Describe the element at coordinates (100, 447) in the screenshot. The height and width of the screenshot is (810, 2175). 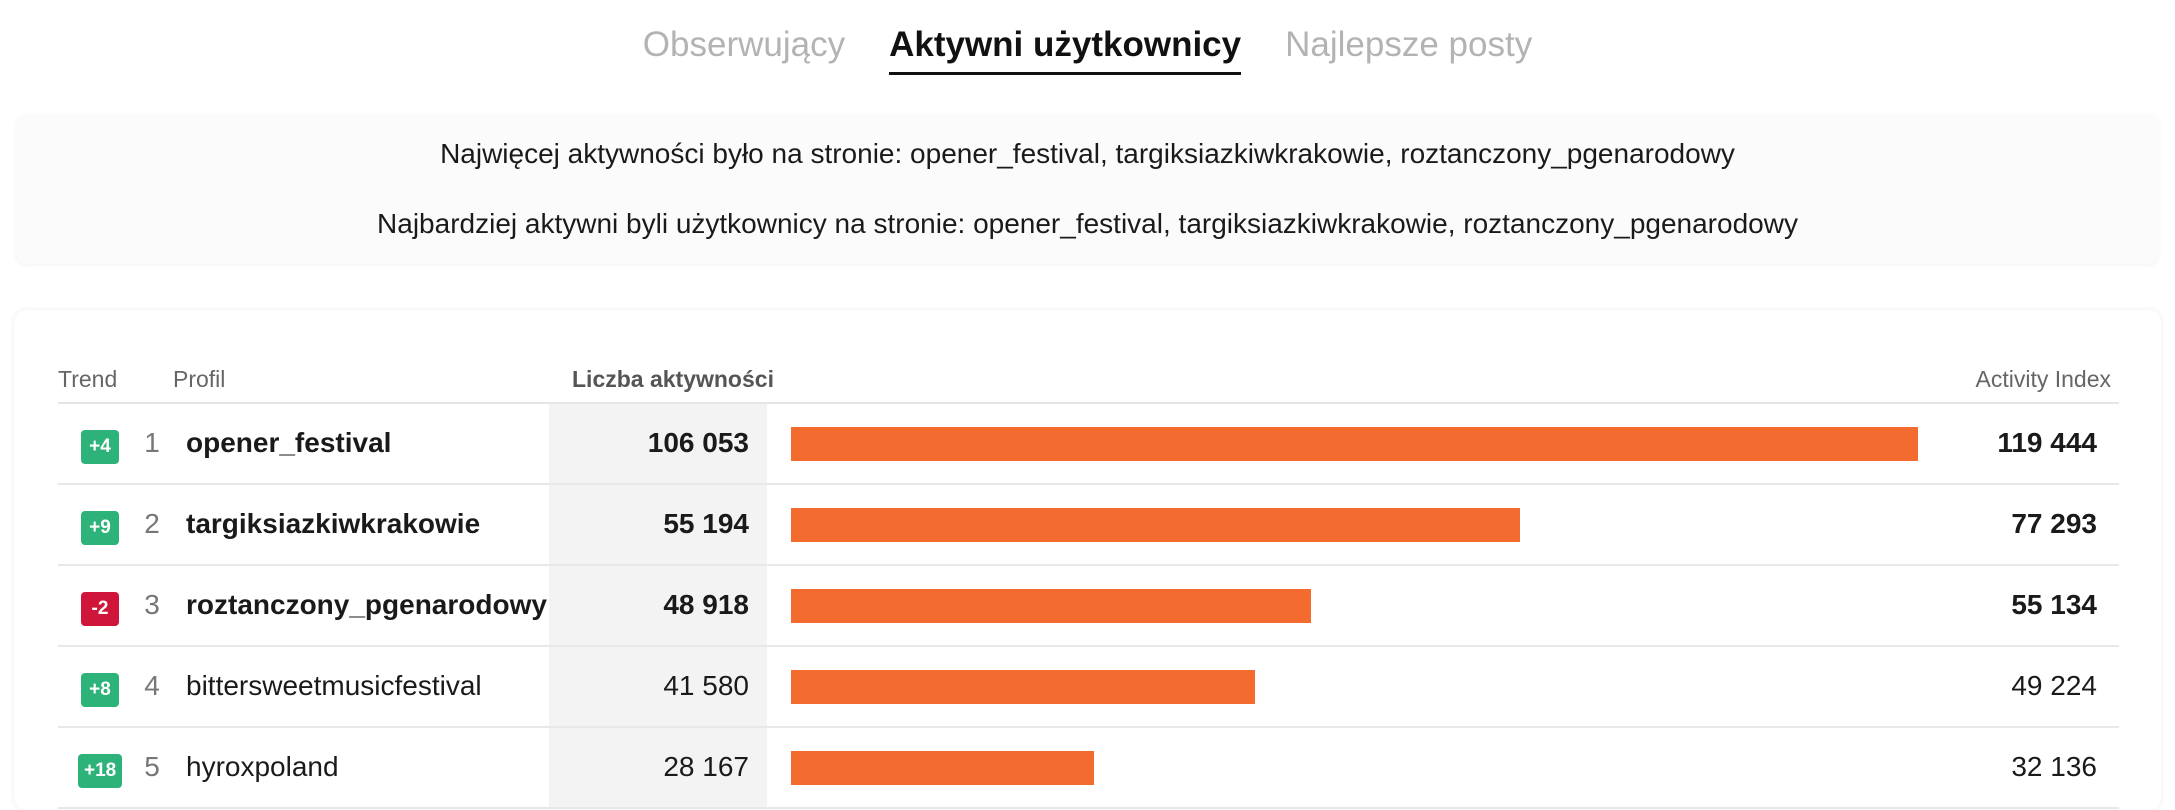
I see `trend-badge: +4` at that location.